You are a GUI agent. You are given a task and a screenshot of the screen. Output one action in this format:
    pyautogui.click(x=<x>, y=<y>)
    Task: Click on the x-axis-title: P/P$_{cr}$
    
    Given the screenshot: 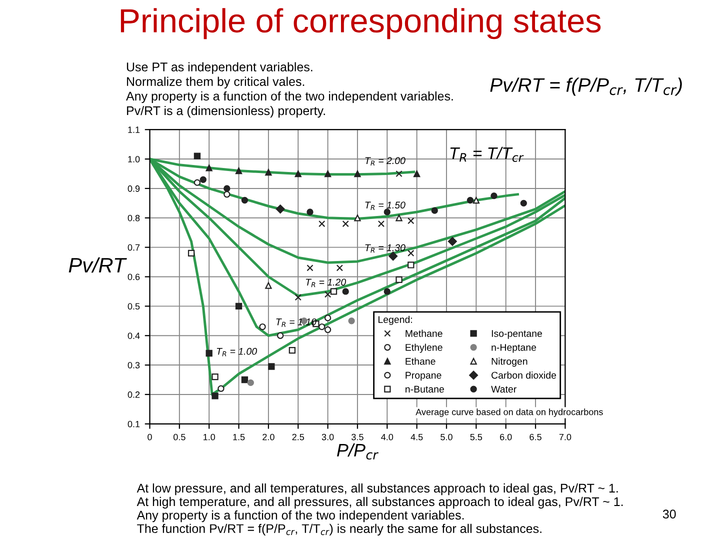 What is the action you would take?
    pyautogui.click(x=358, y=451)
    